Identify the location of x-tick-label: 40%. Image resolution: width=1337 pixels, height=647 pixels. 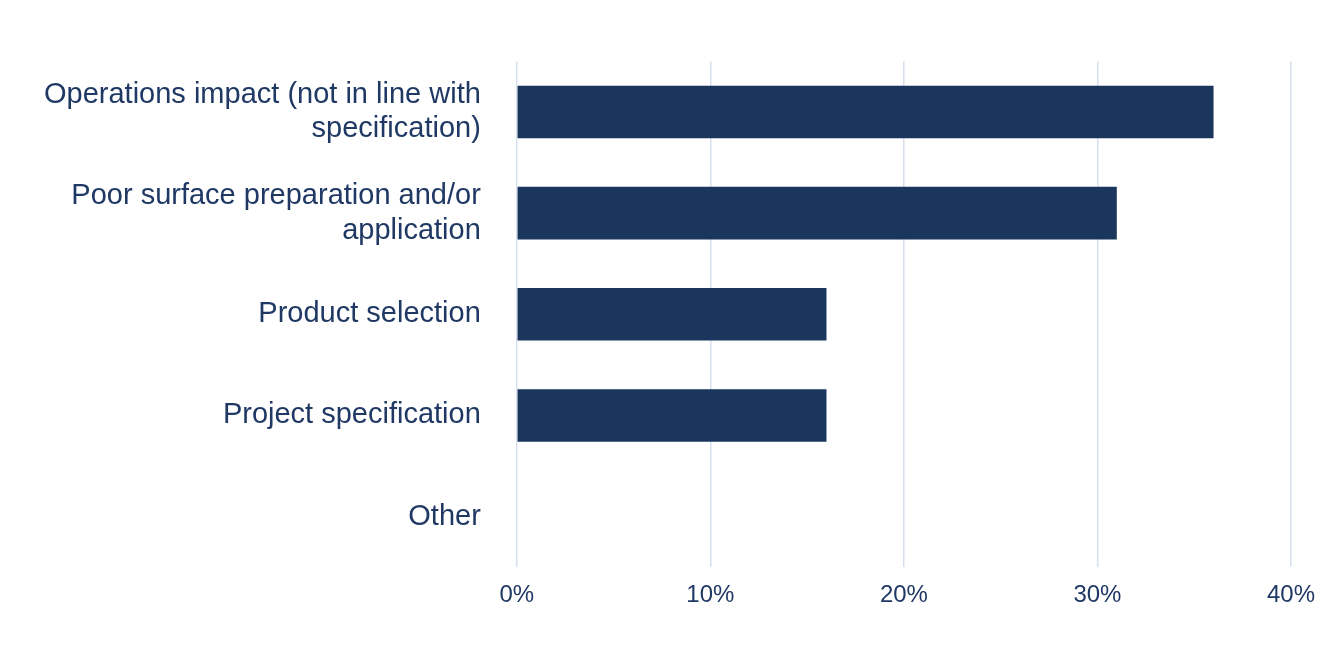
(1291, 594).